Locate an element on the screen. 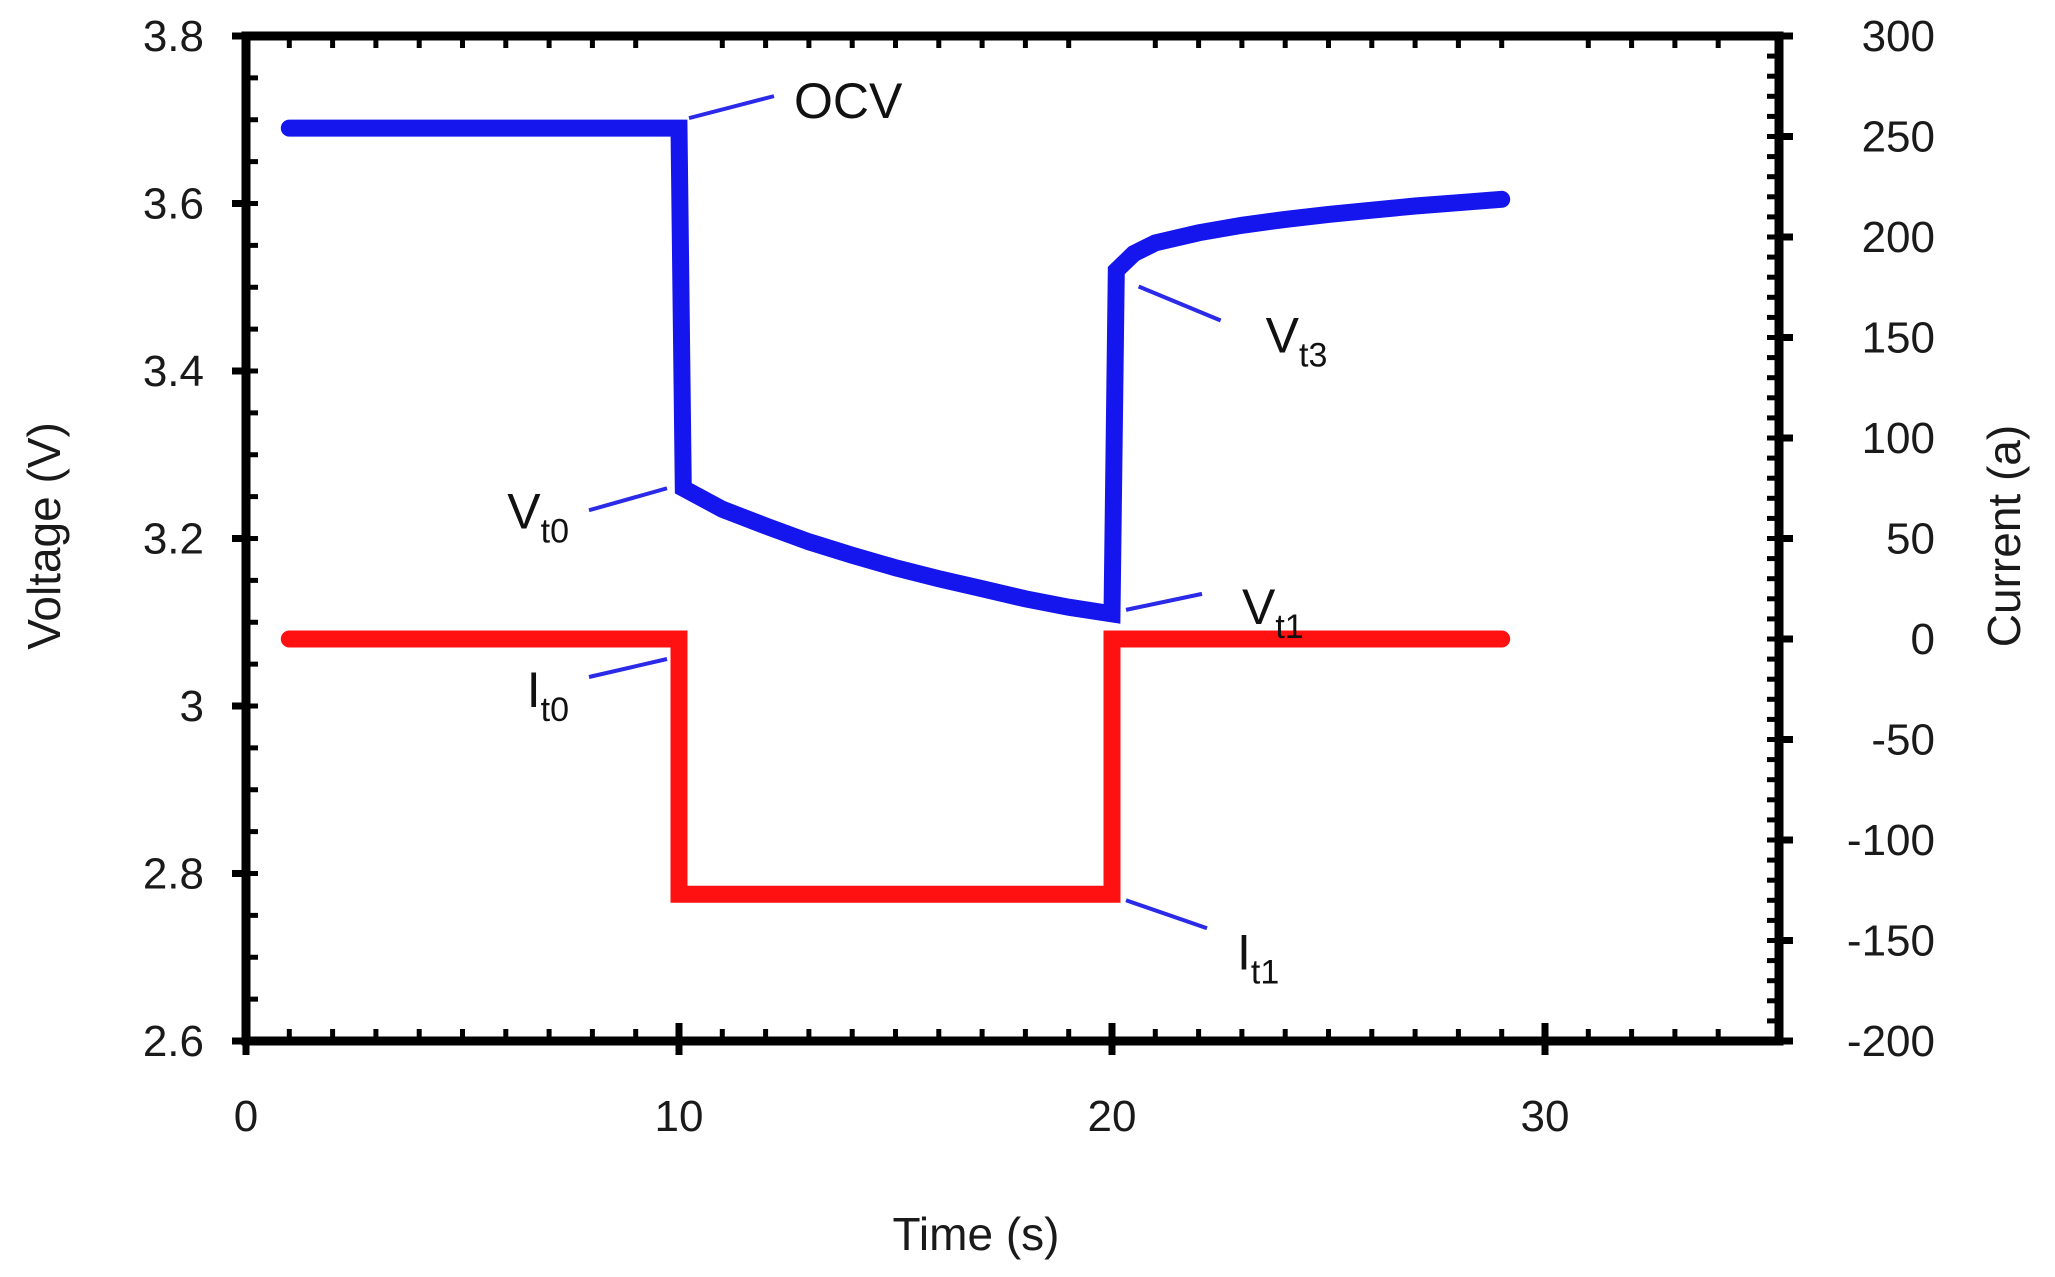 The image size is (2055, 1277). y-tick-label: 3.8 is located at coordinates (173, 36).